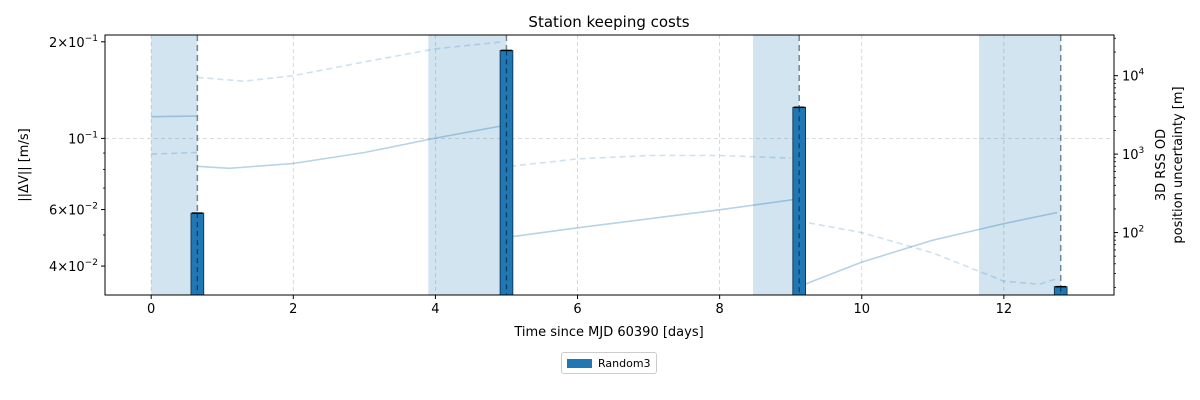 This screenshot has width=1200, height=400. What do you see at coordinates (719, 309) in the screenshot?
I see `x-tick-label: 8` at bounding box center [719, 309].